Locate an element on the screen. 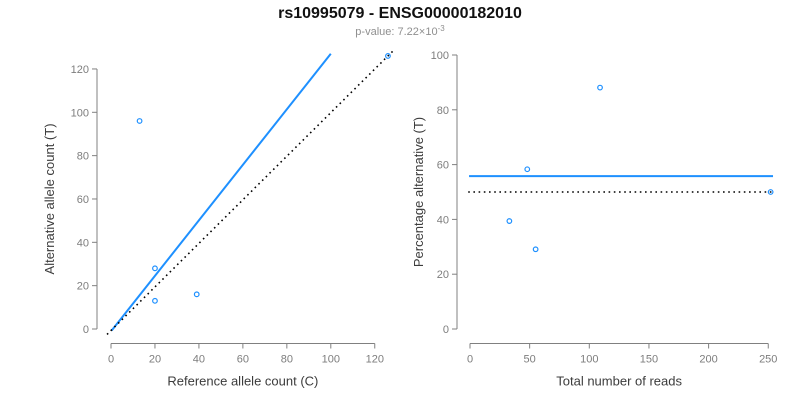 This screenshot has height=400, width=800. x-tick-label: 120 is located at coordinates (375, 360).